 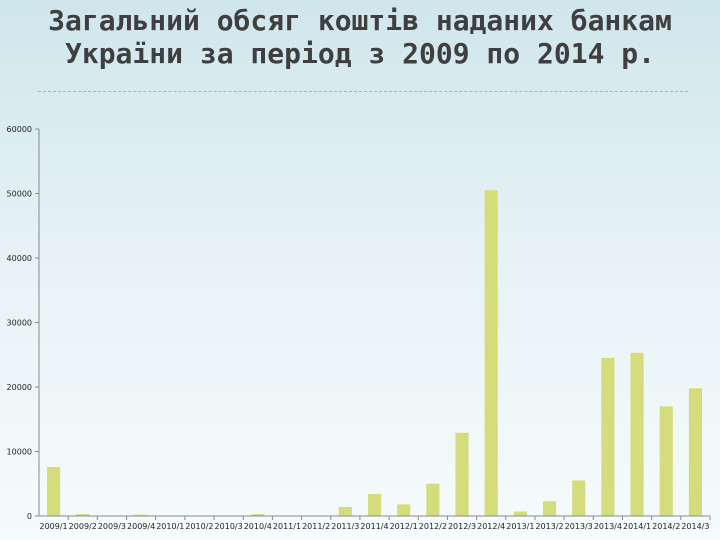 What do you see at coordinates (404, 526) in the screenshot?
I see `x-tick-label: 2012/1` at bounding box center [404, 526].